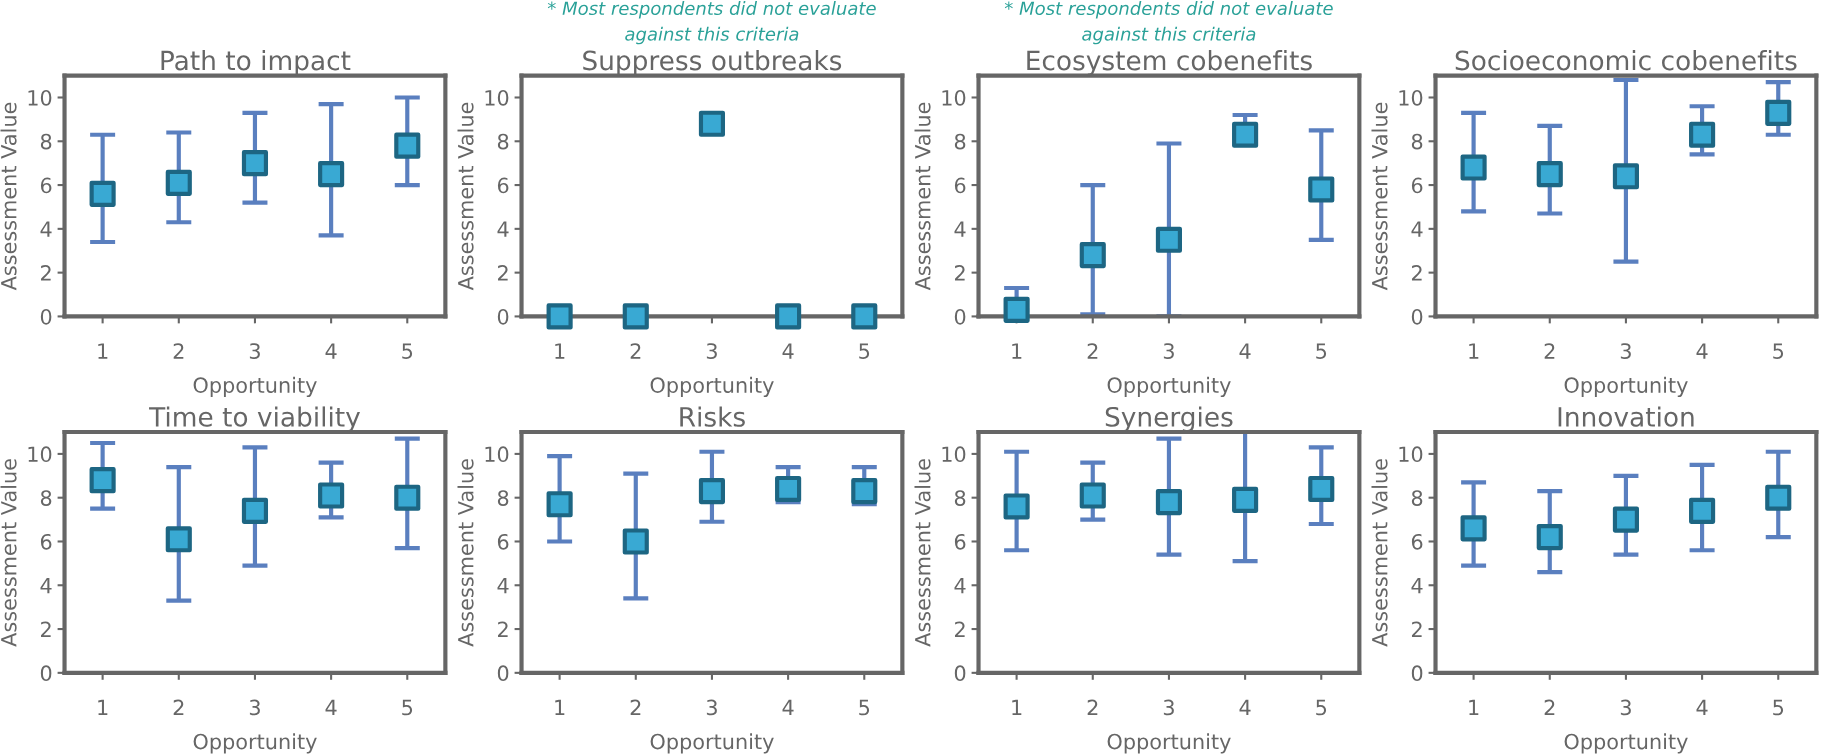  I want to click on chart-title: Synergies, so click(1169, 419).